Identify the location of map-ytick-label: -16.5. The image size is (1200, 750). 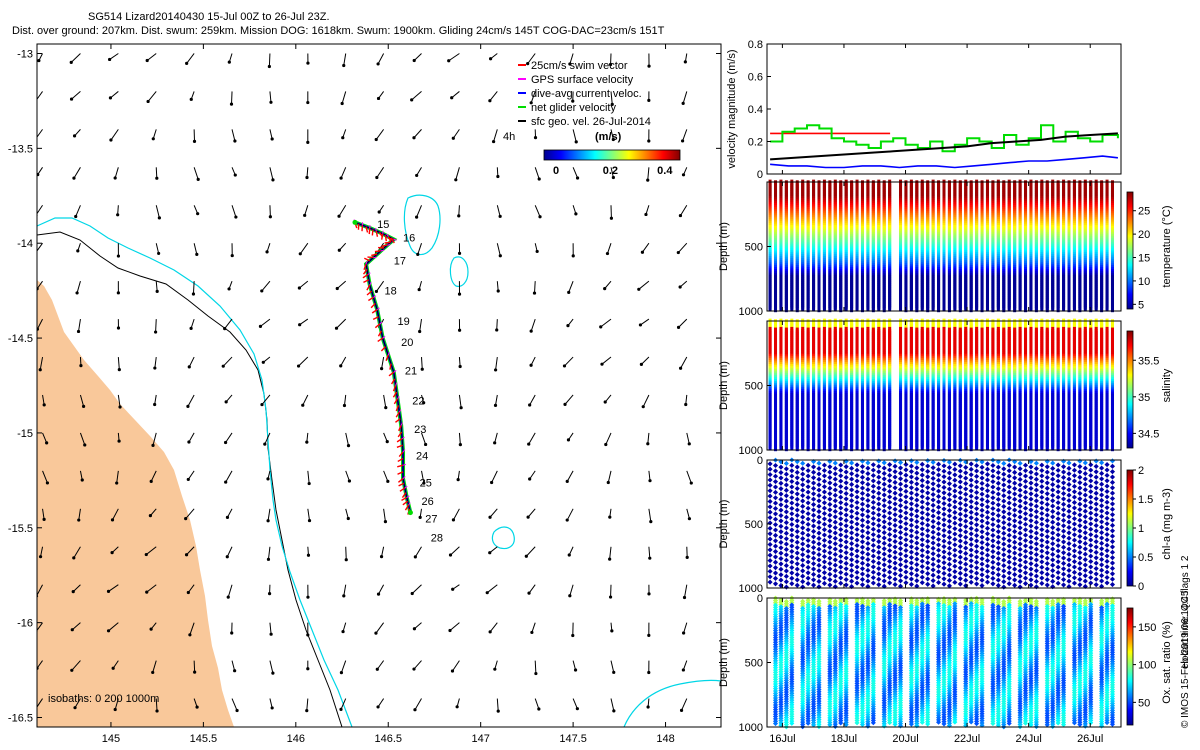
(20, 719).